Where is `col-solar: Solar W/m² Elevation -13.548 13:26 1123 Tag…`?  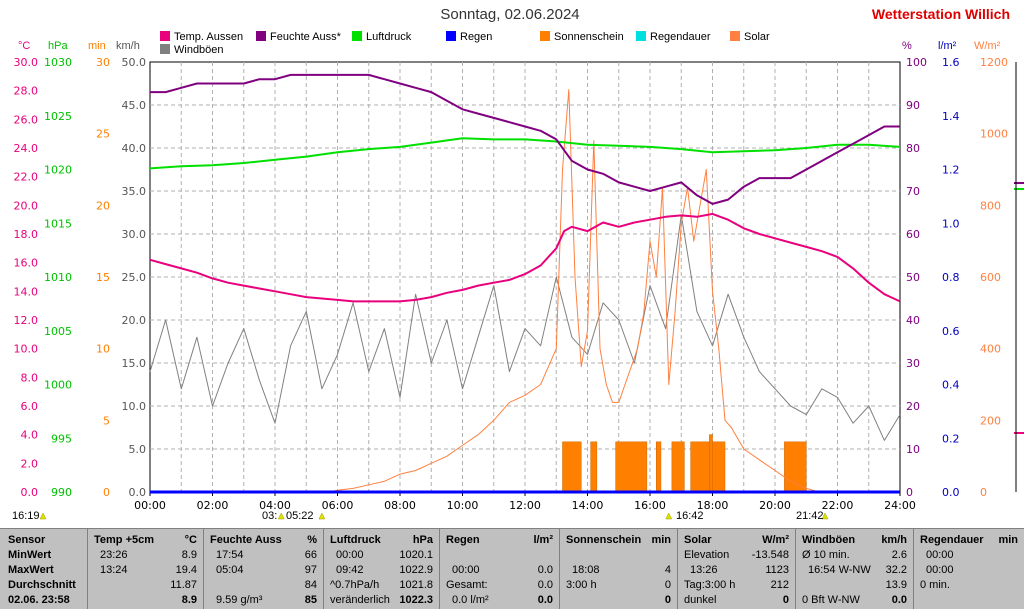 col-solar: Solar W/m² Elevation -13.548 13:26 1123 Tag… is located at coordinates (737, 569).